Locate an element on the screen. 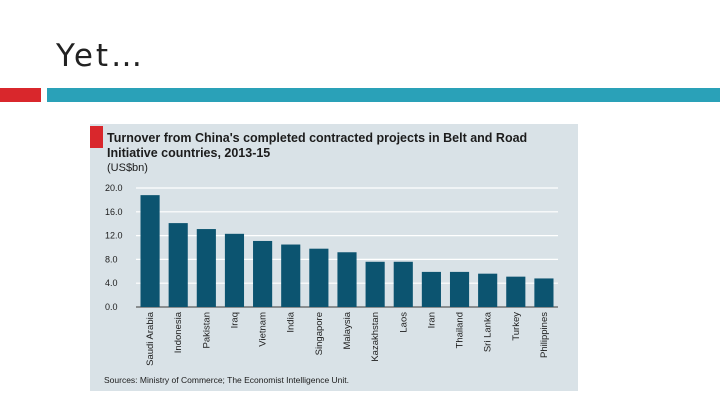 The image size is (720, 405). y-tick-label: 4.0 is located at coordinates (111, 283).